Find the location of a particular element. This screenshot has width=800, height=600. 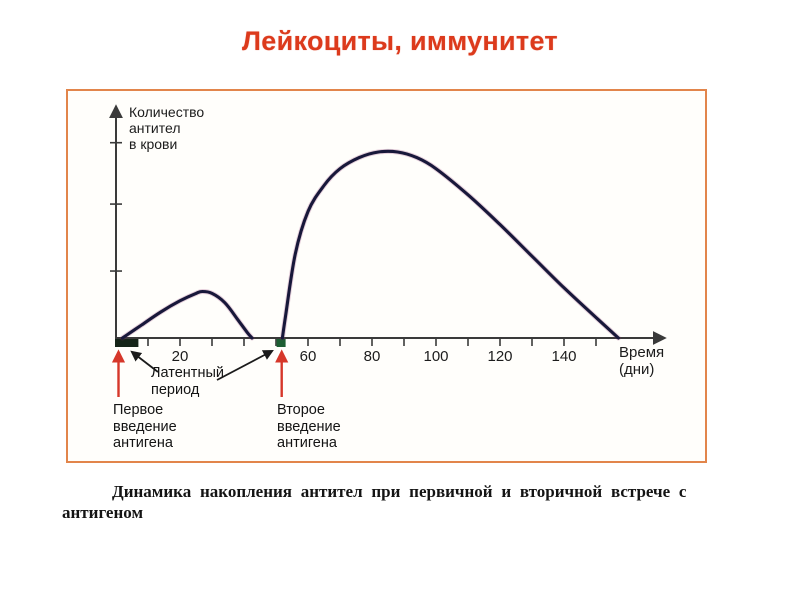

x-tick-label: 80 is located at coordinates (372, 356).